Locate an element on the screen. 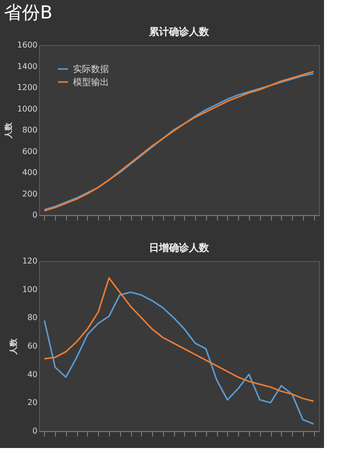 The image size is (341, 476). text: 省份B is located at coordinates (28, 13).